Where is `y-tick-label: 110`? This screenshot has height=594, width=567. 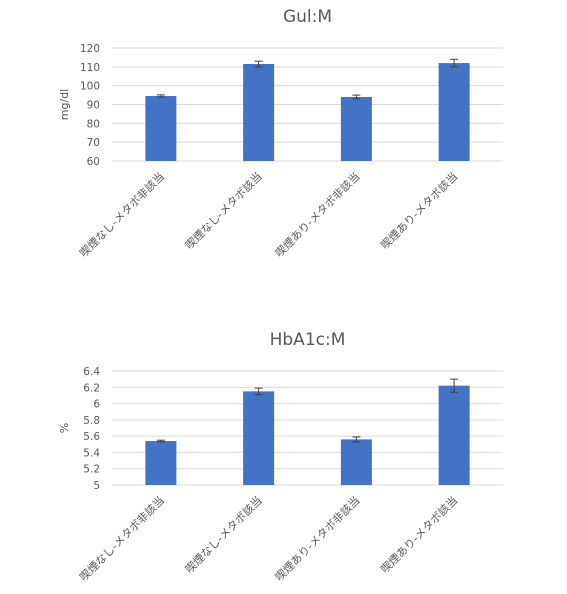
y-tick-label: 110 is located at coordinates (90, 68).